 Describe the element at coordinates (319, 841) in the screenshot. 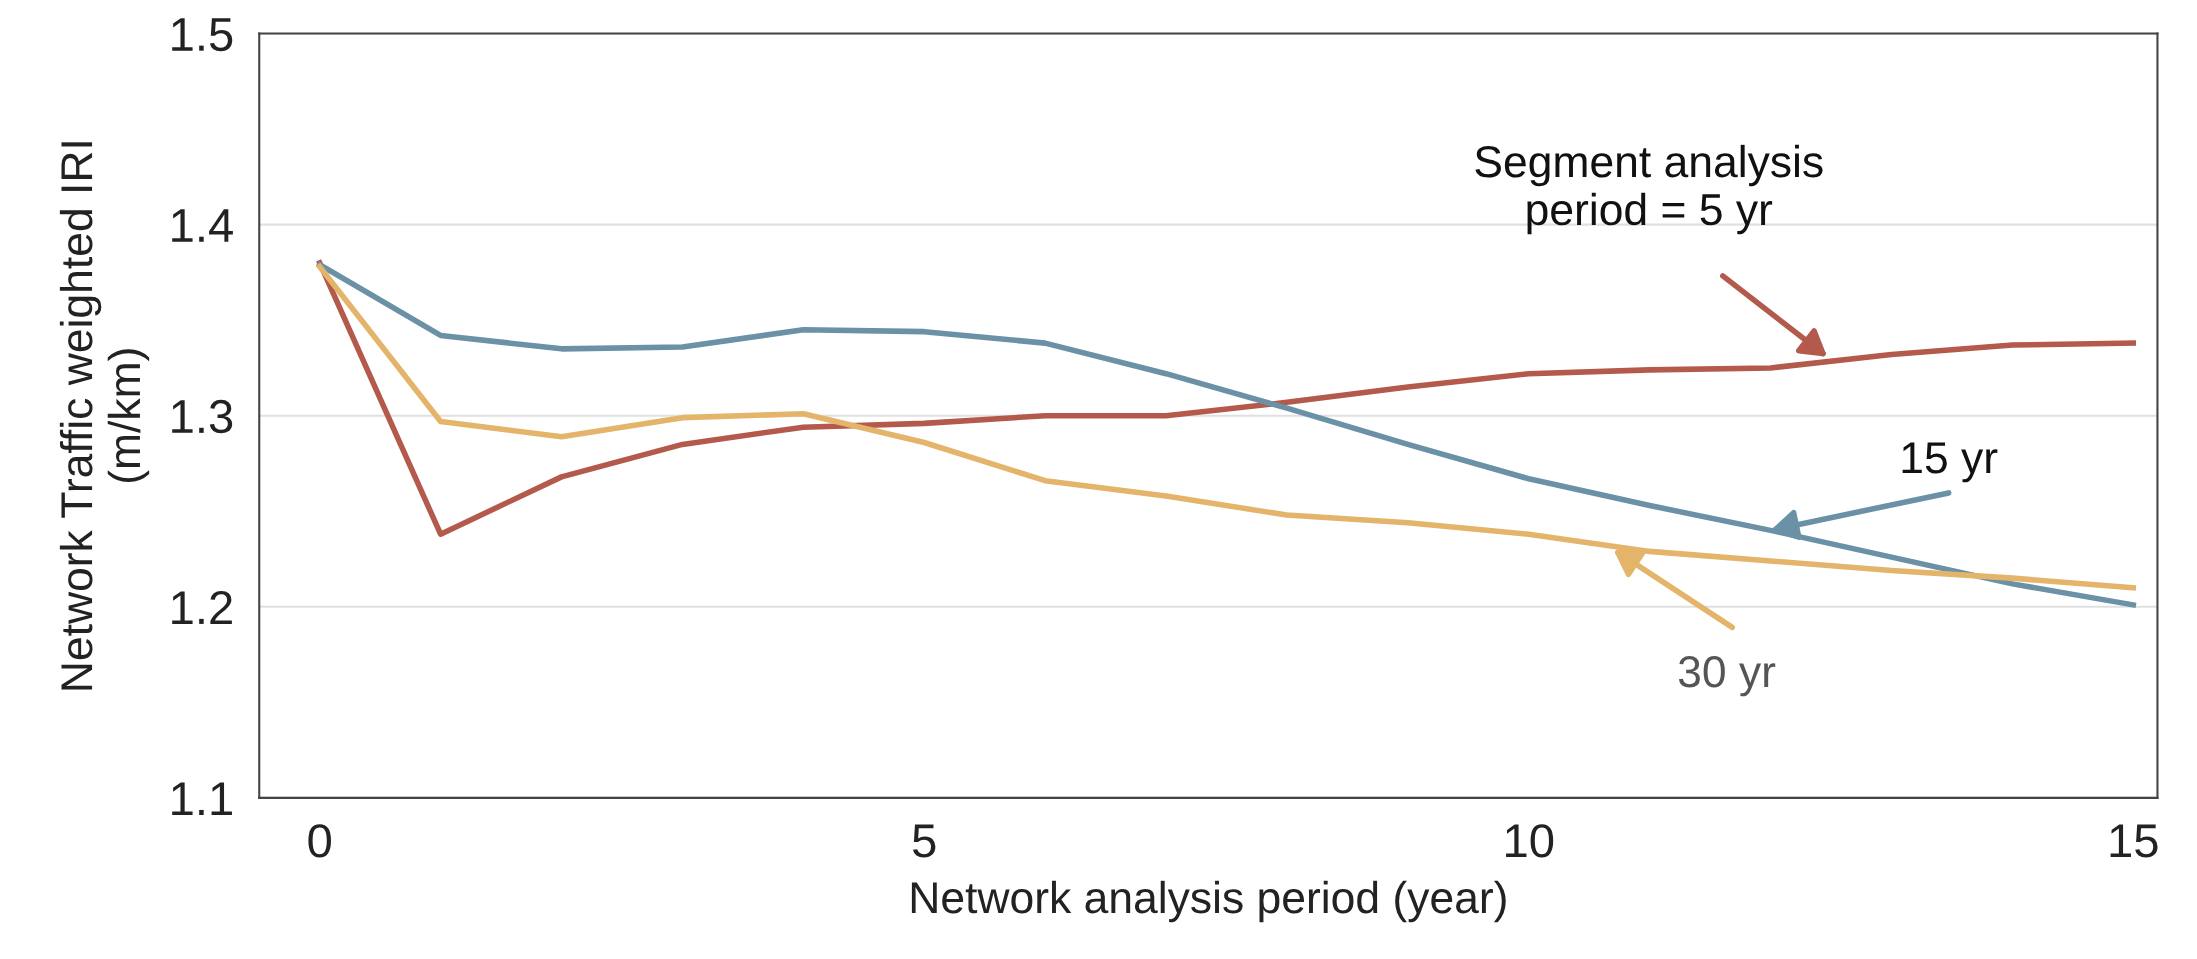

I see `x-tick-label: 0` at that location.